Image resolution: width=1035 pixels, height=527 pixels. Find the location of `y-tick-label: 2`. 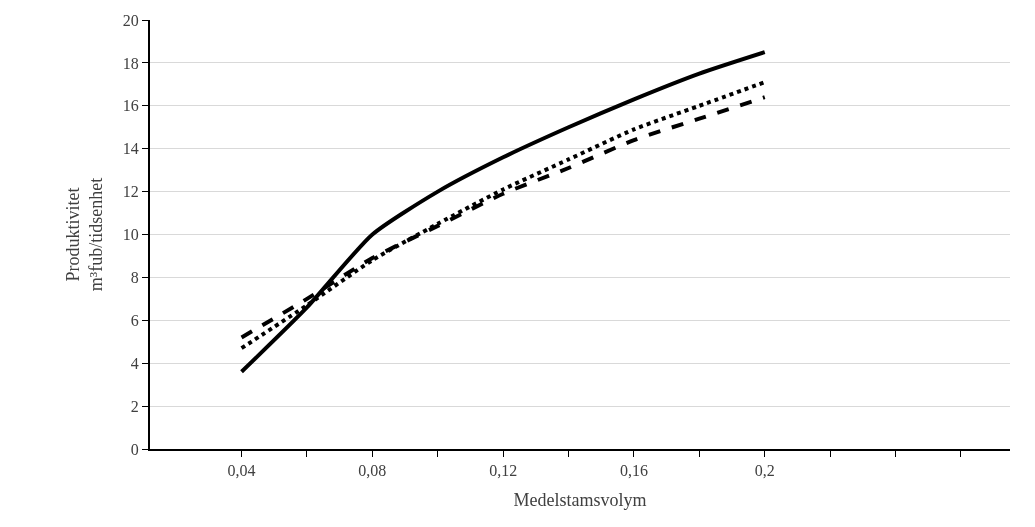

y-tick-label: 2 is located at coordinates (134, 406).